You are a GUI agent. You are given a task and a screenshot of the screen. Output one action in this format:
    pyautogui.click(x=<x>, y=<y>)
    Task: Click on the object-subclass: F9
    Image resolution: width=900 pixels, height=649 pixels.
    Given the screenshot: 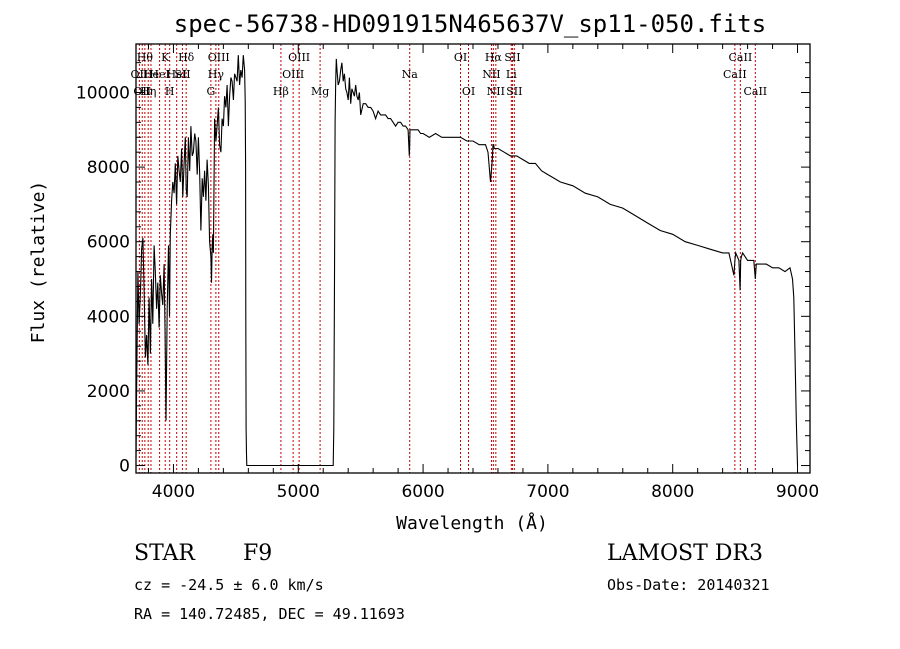 What is the action you would take?
    pyautogui.click(x=257, y=553)
    